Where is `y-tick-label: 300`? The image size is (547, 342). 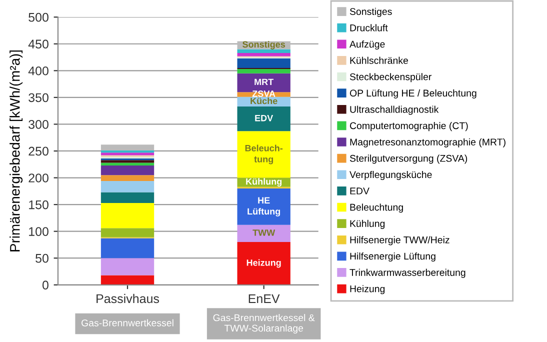
y-tick-label: 300 is located at coordinates (38, 124).